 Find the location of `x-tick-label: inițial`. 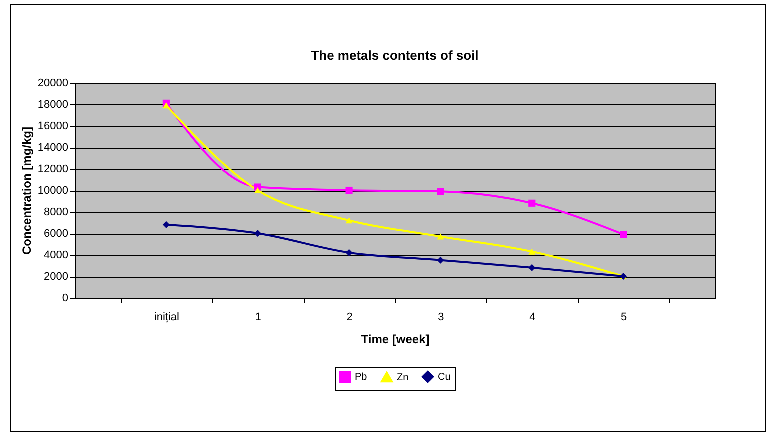

x-tick-label: inițial is located at coordinates (167, 318).